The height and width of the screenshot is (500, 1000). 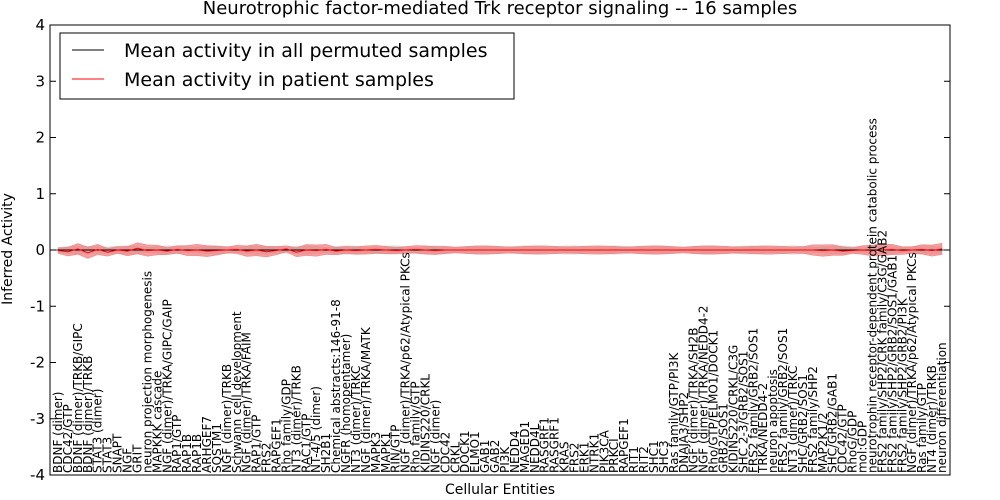 I want to click on x-tick-label: Rho family/GDP, so click(x=286, y=426).